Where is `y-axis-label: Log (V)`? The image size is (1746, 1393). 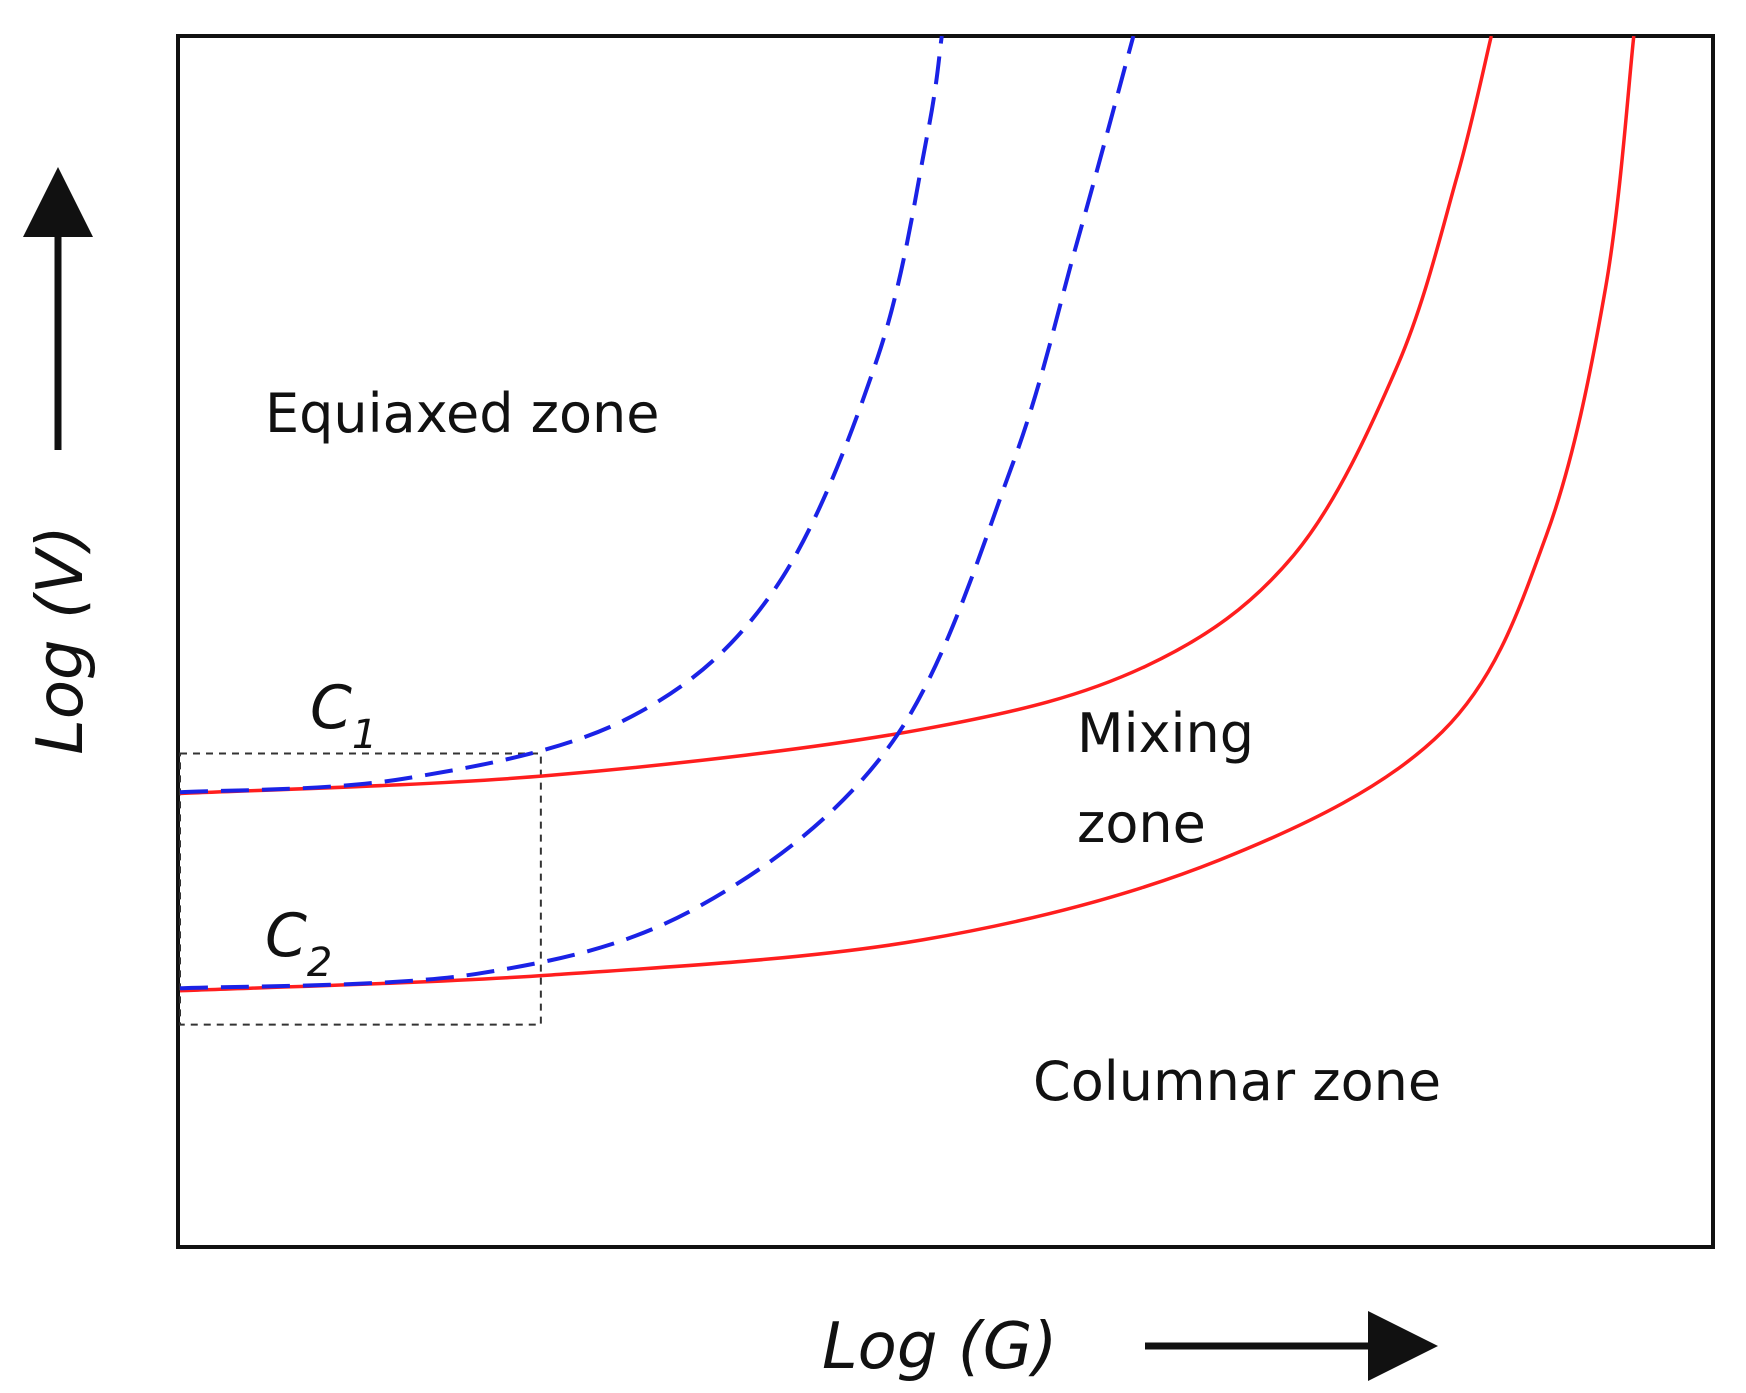 y-axis-label: Log (V) is located at coordinates (61, 640).